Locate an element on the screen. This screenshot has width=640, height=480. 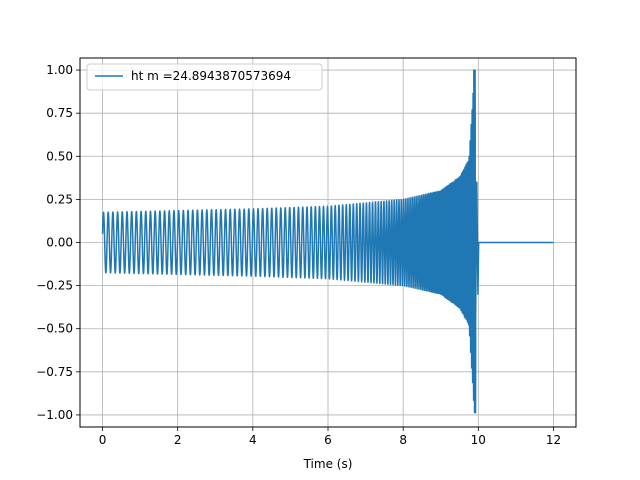
y-tick-label: 0.75 is located at coordinates (59, 113).